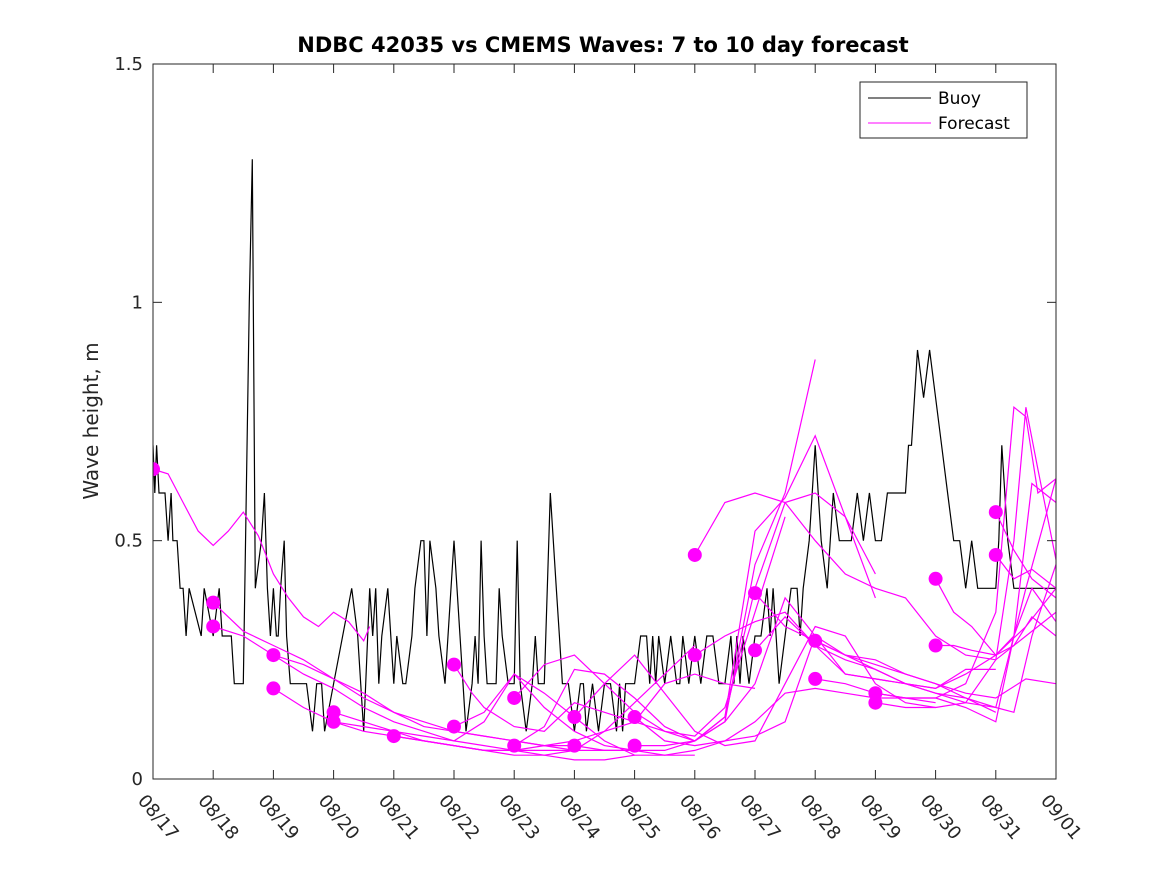  I want to click on y-tick-label: 1.5, so click(128, 64).